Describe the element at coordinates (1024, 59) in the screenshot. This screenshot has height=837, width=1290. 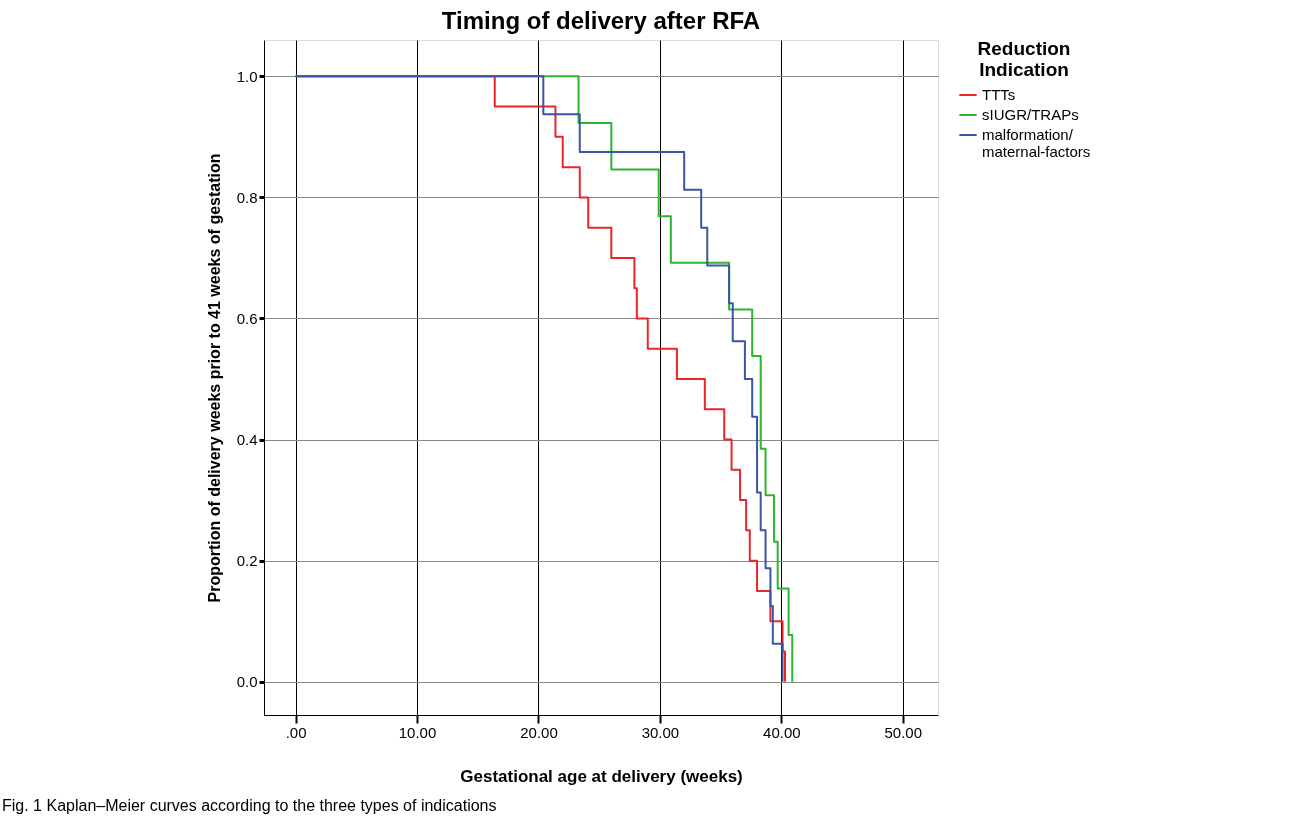
I see `legend-title: Reduction Indication` at that location.